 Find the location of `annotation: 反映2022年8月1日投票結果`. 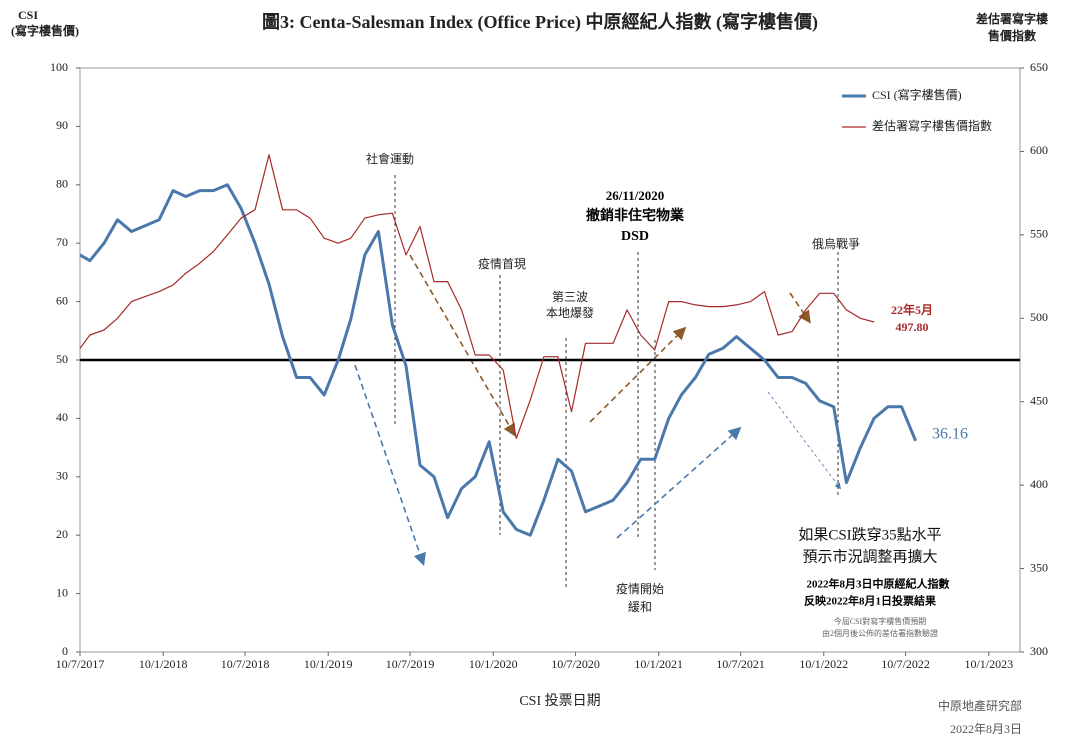

annotation: 反映2022年8月1日投票結果 is located at coordinates (870, 601).